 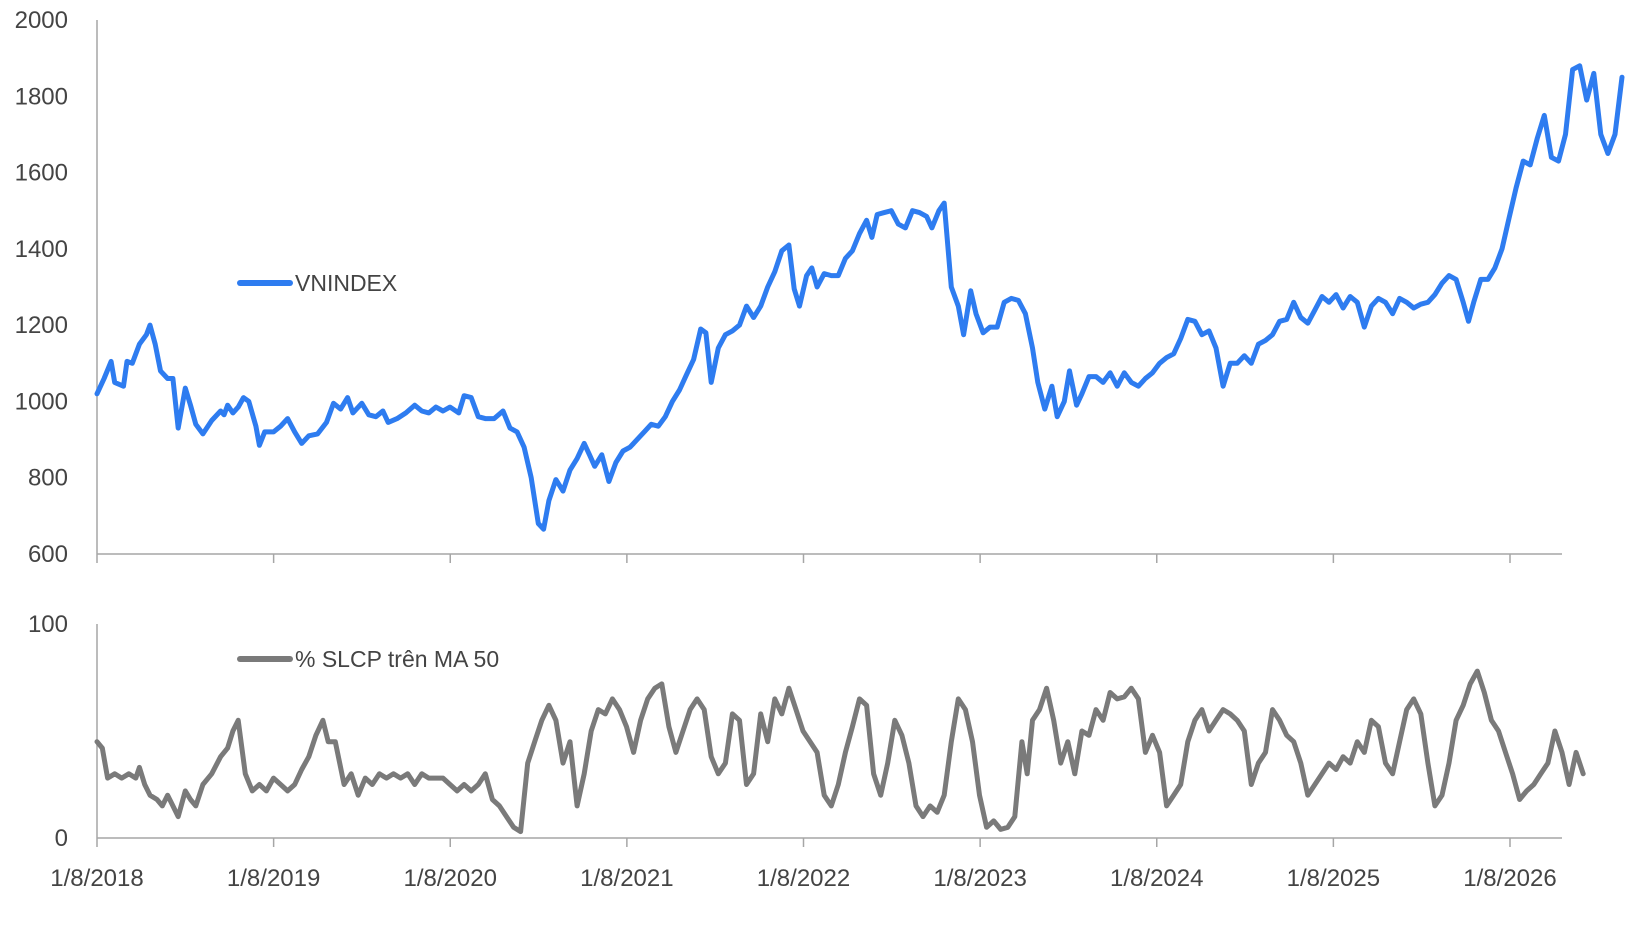 What do you see at coordinates (1333, 878) in the screenshot?
I see `x-tick-label: 1/8/2025` at bounding box center [1333, 878].